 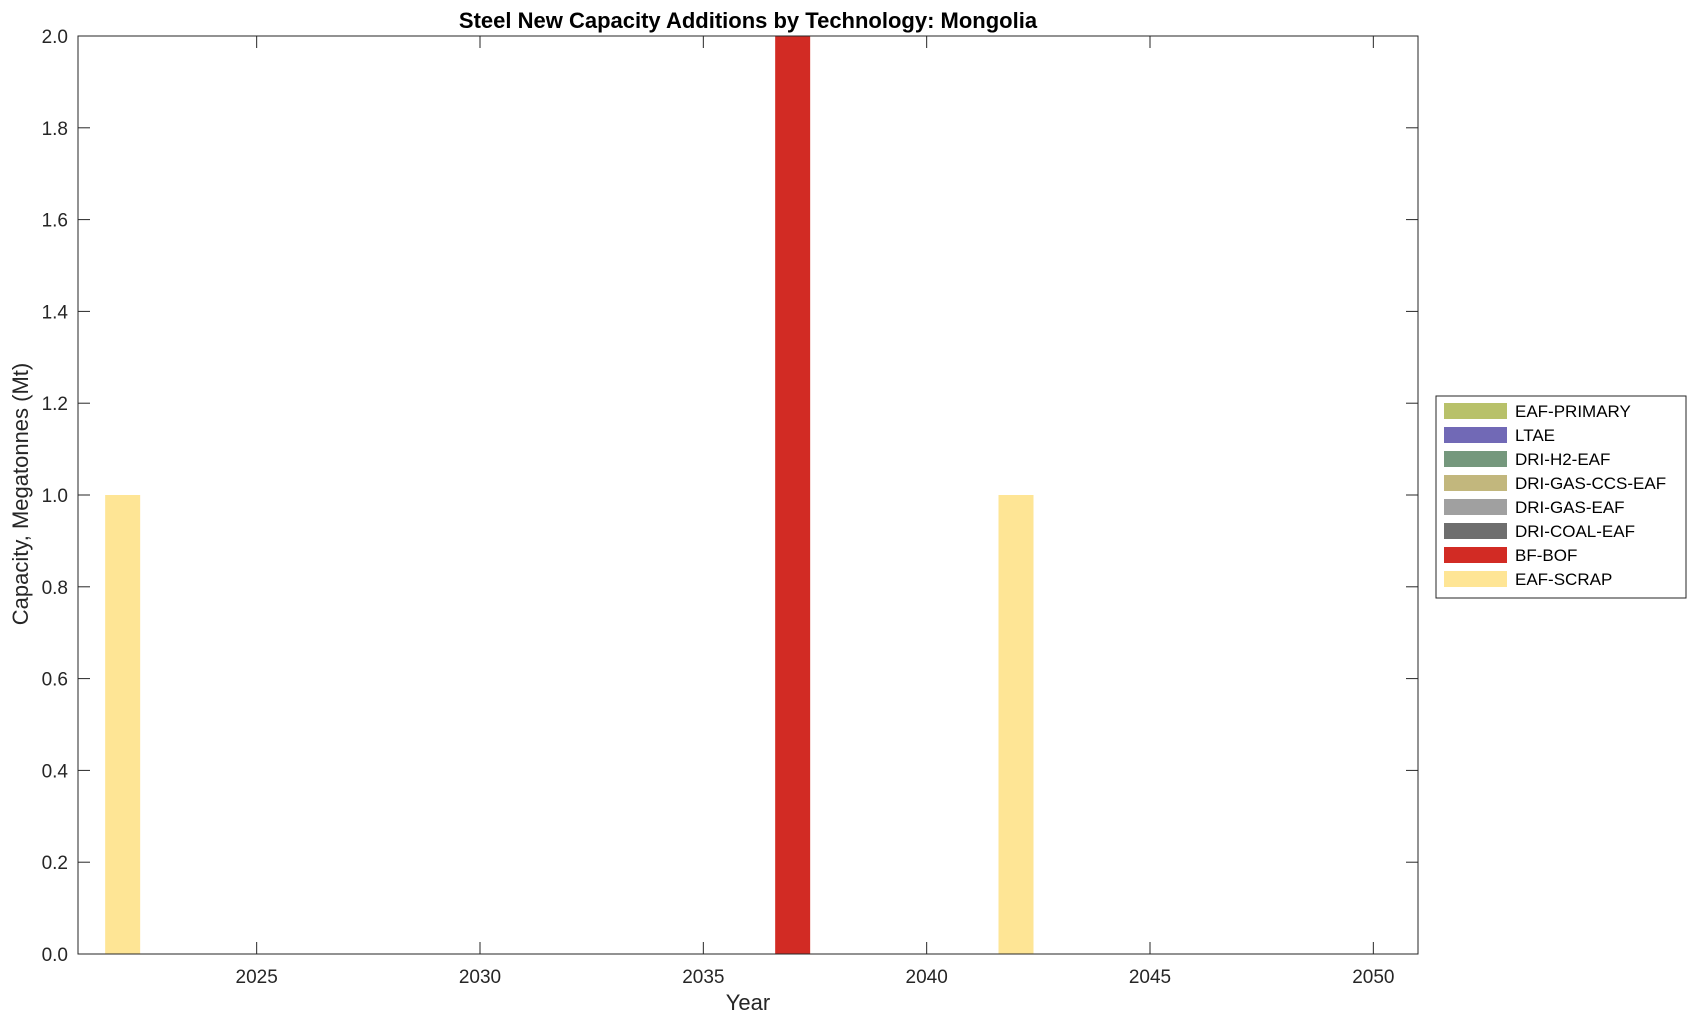 I want to click on y-tick-label-1: 1.0, so click(x=55, y=496).